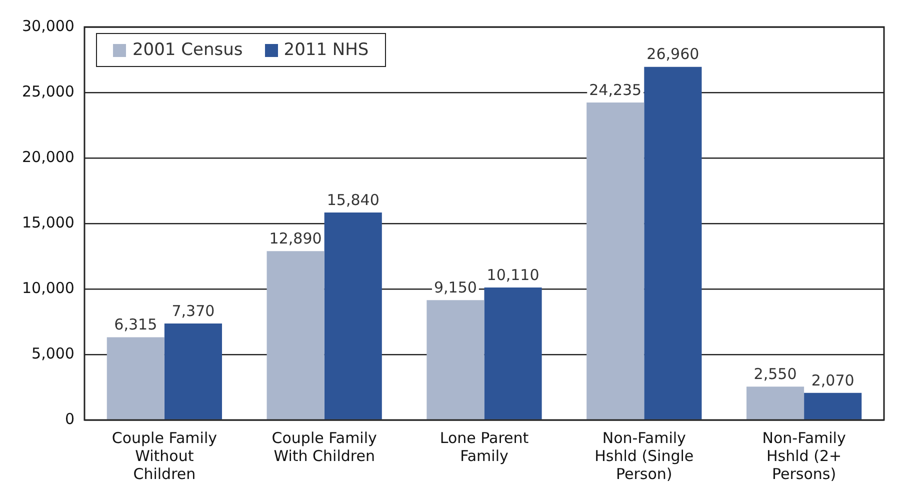 This screenshot has width=907, height=502. What do you see at coordinates (48, 91) in the screenshot?
I see `y-tick-label: 25,000` at bounding box center [48, 91].